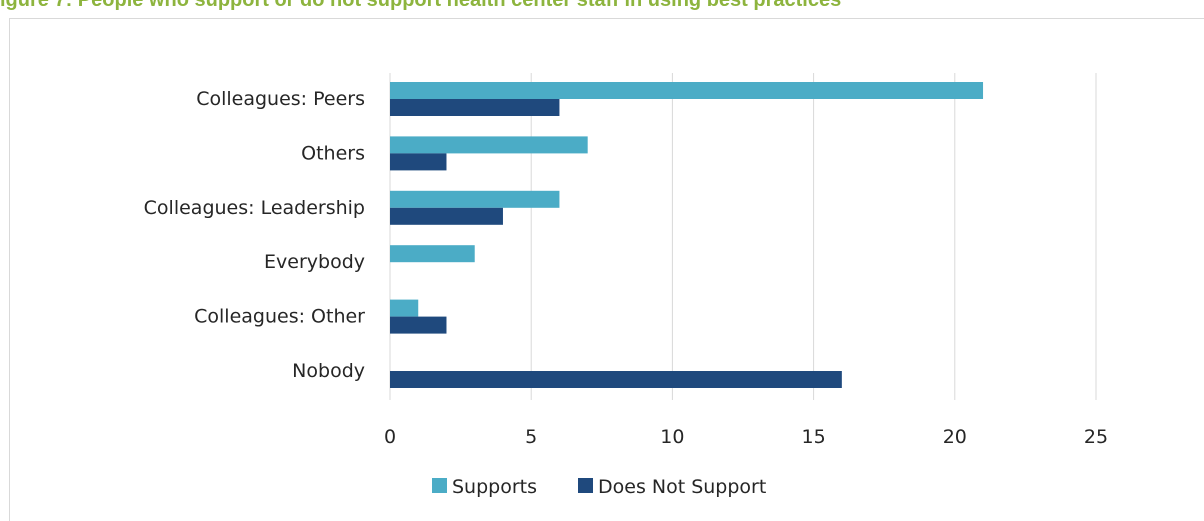  What do you see at coordinates (494, 487) in the screenshot?
I see `legend-label: Supports` at bounding box center [494, 487].